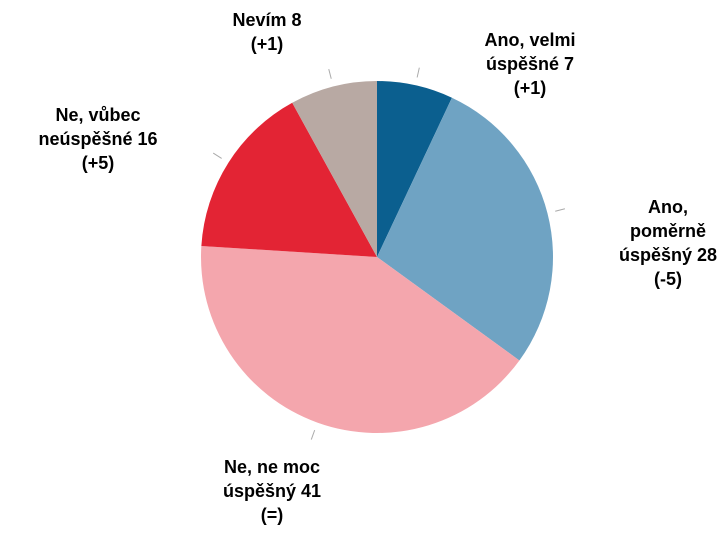  What do you see at coordinates (271, 479) in the screenshot?
I see `category-name: Ne, ne moc úspěšný` at bounding box center [271, 479].